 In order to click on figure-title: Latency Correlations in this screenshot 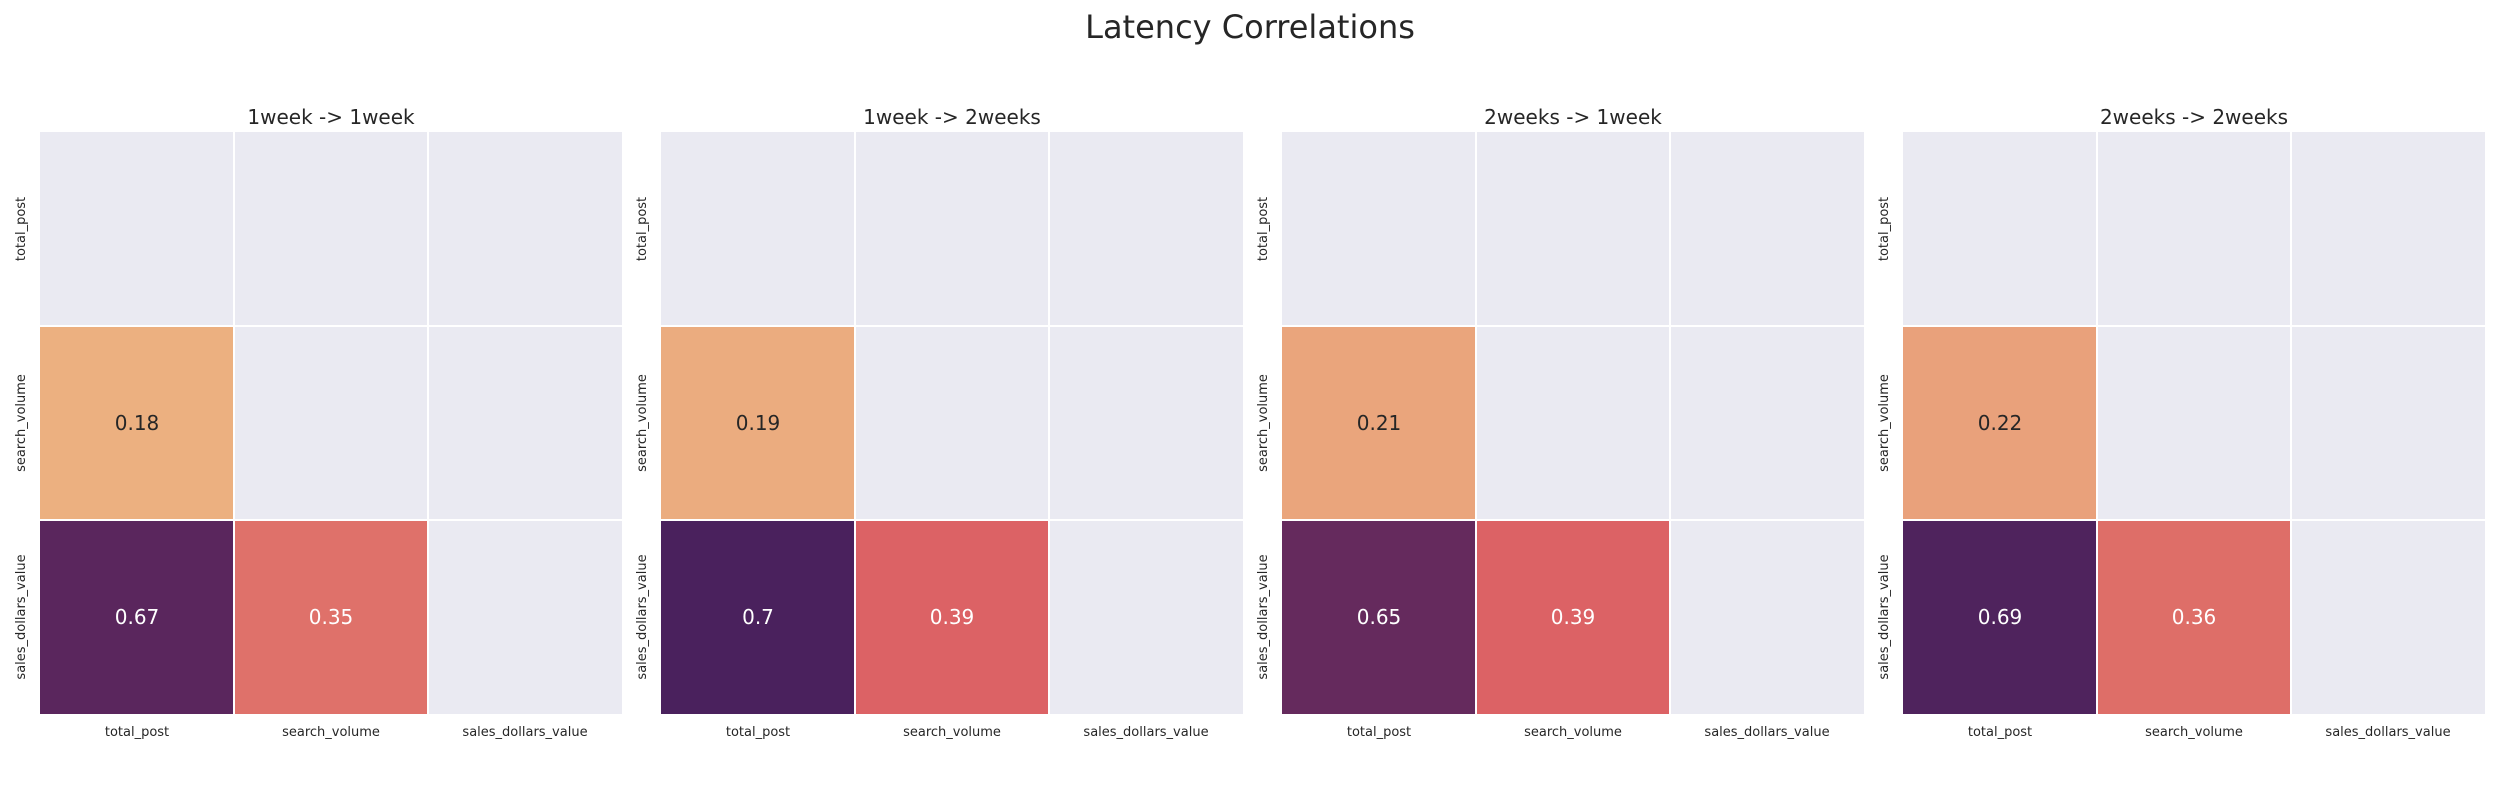, I will do `click(1250, 27)`.